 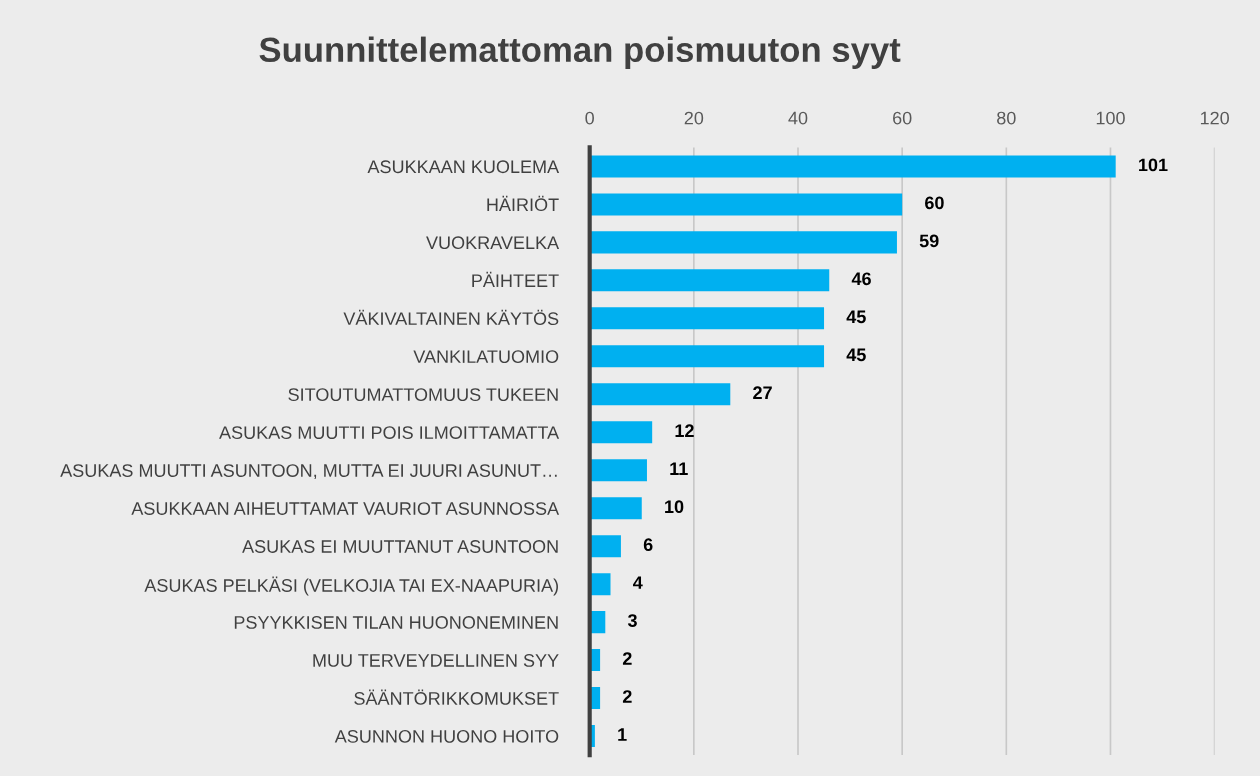 I want to click on x-tick-label: 120, so click(x=1214, y=118).